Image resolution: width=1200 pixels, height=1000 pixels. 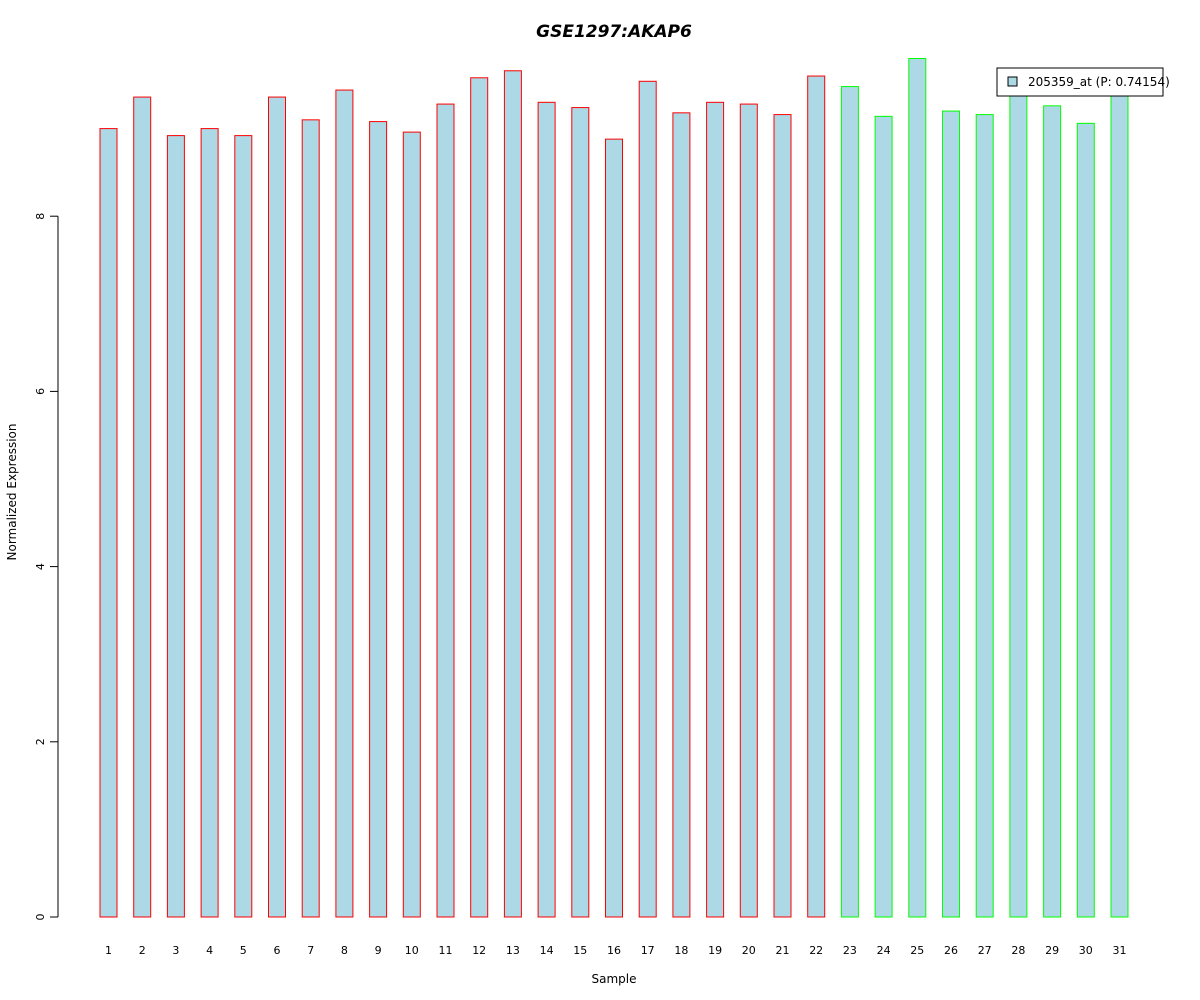 I want to click on x-tick-label: 23, so click(x=850, y=950).